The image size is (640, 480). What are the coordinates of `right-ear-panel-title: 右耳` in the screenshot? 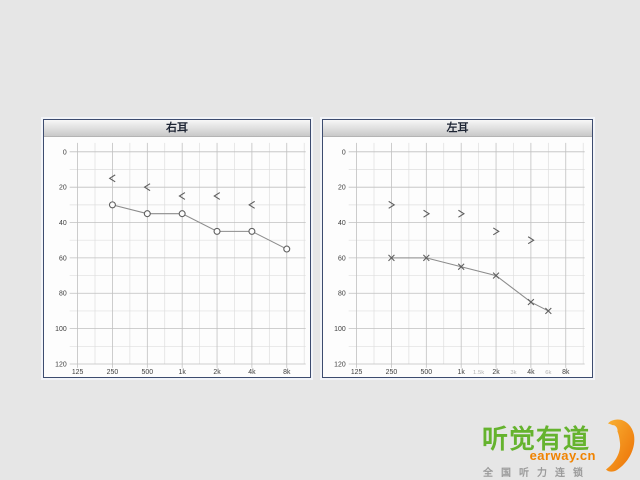 It's located at (177, 128).